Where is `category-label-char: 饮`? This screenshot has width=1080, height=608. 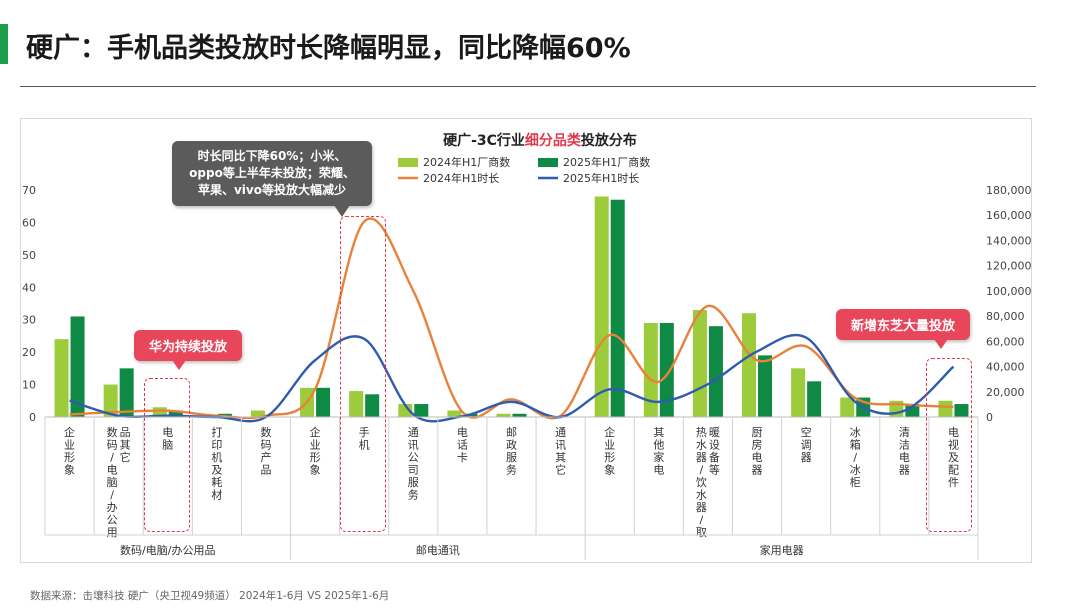
category-label-char: 饮 is located at coordinates (701, 482).